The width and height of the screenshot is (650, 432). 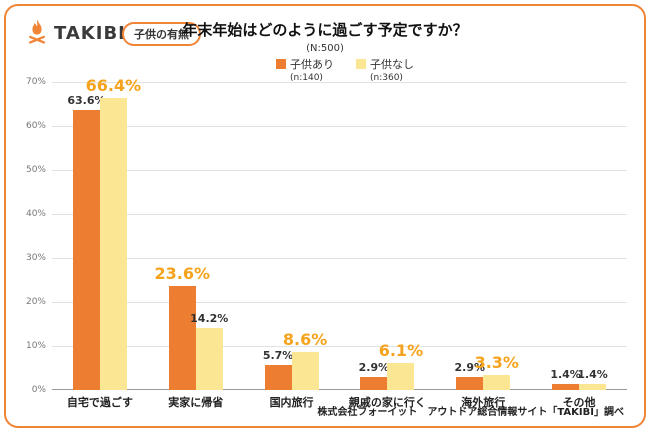 What do you see at coordinates (35, 258) in the screenshot?
I see `y-tick-30%: 30%` at bounding box center [35, 258].